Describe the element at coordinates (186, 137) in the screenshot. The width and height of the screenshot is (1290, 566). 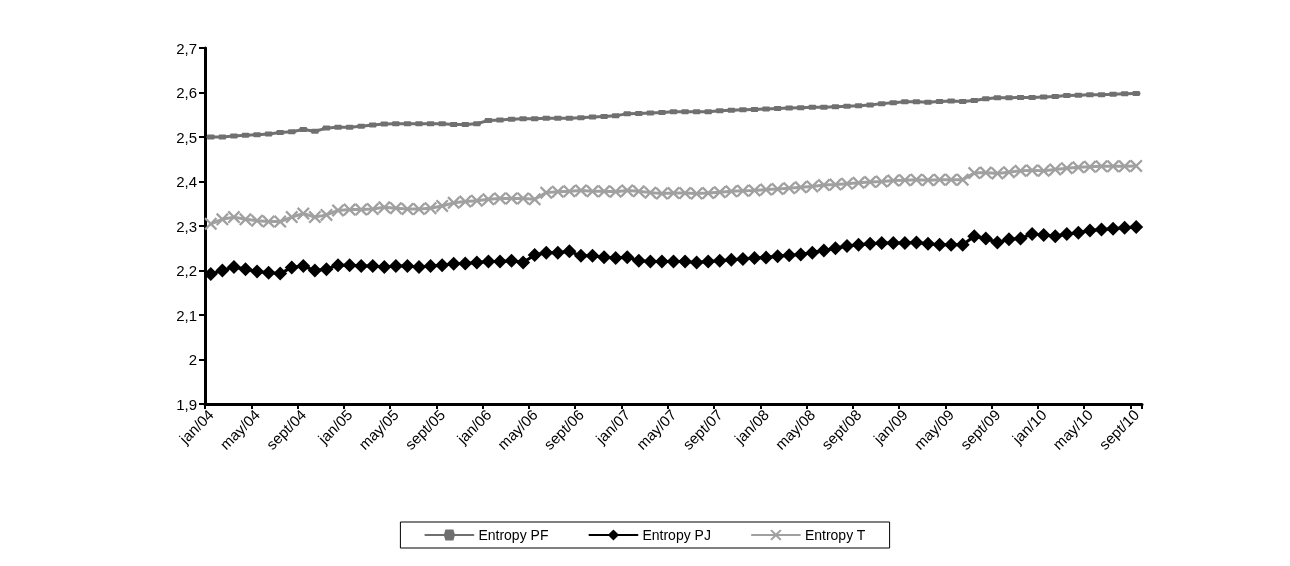
I see `y-tick-label: 2,5` at that location.